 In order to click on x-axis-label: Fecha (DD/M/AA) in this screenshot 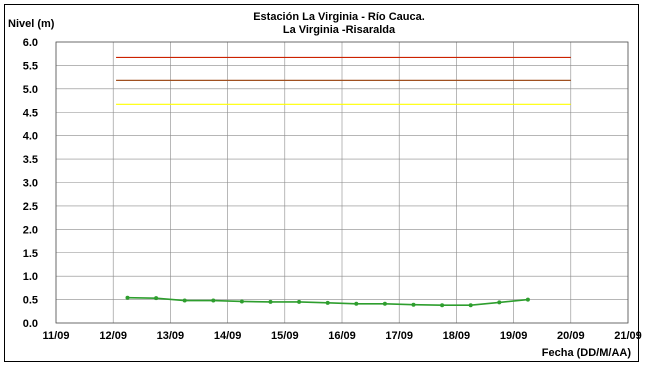, I will do `click(587, 353)`.